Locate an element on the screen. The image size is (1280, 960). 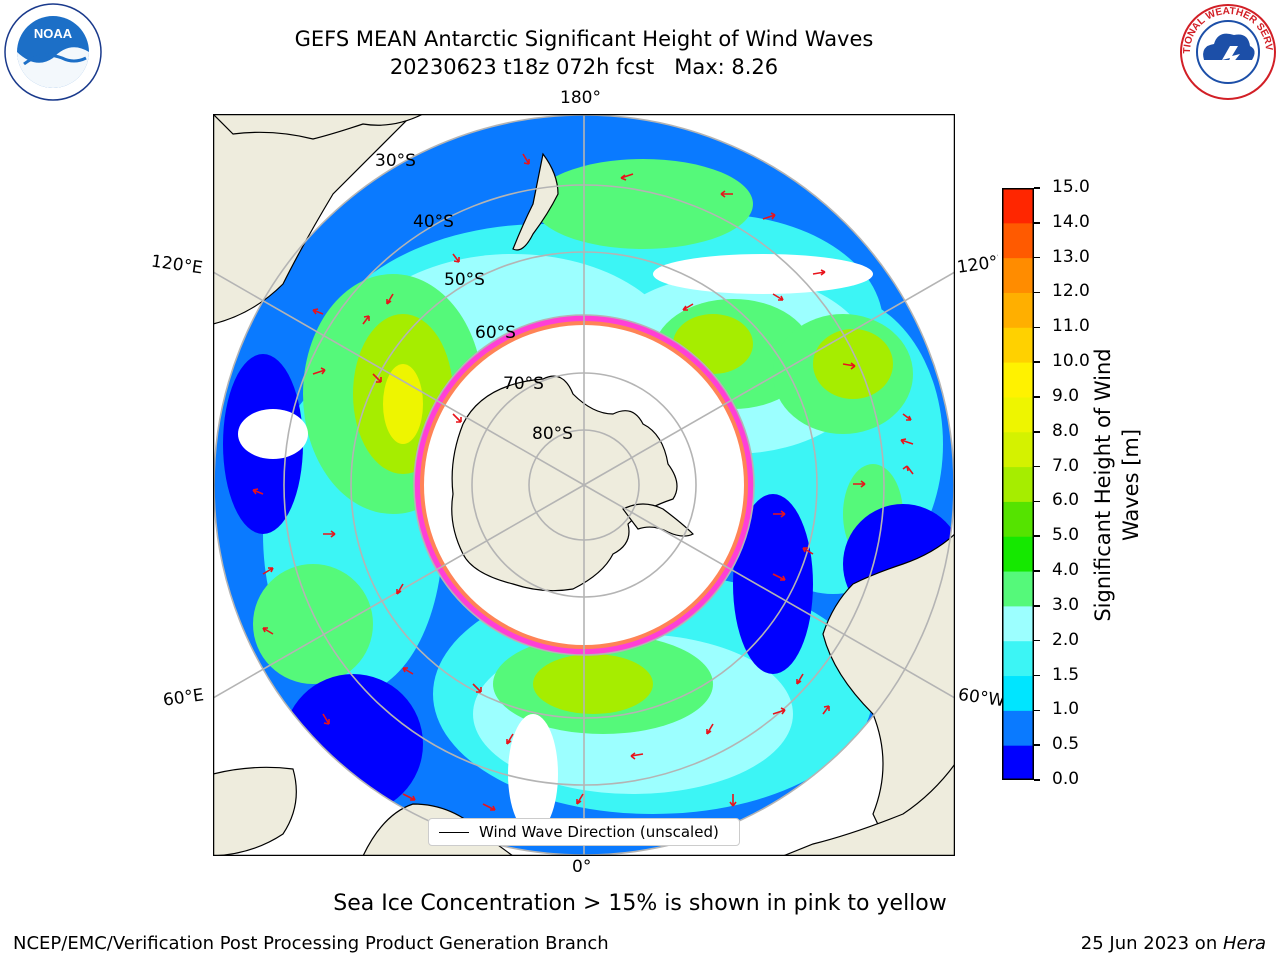
colorbar-tick-label: 4.0 is located at coordinates (1066, 570).